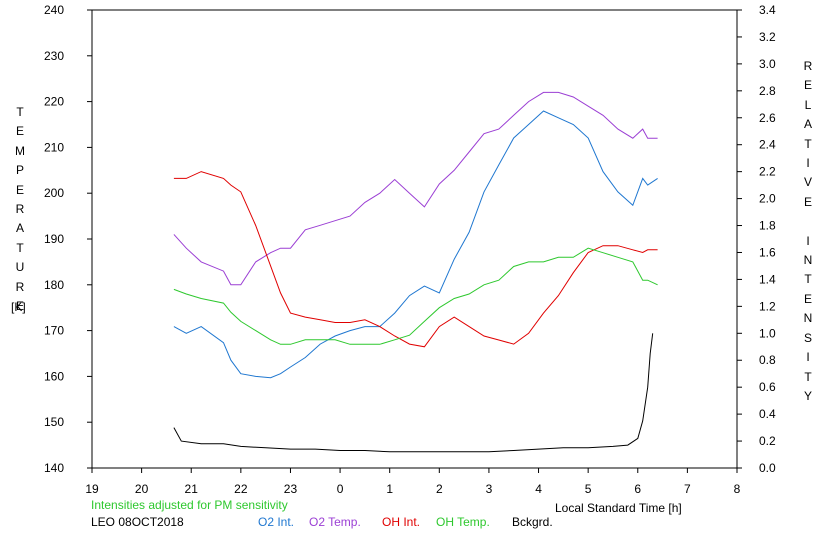  What do you see at coordinates (687, 489) in the screenshot?
I see `x-tick-label: 7` at bounding box center [687, 489].